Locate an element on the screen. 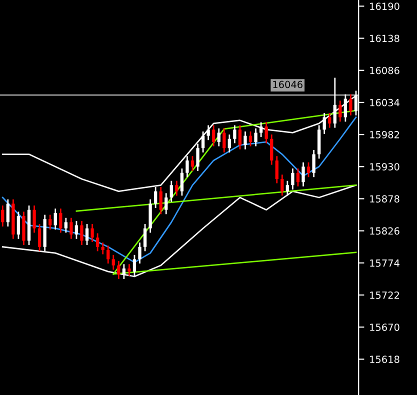  y-tick-label: 15774 is located at coordinates (385, 263).